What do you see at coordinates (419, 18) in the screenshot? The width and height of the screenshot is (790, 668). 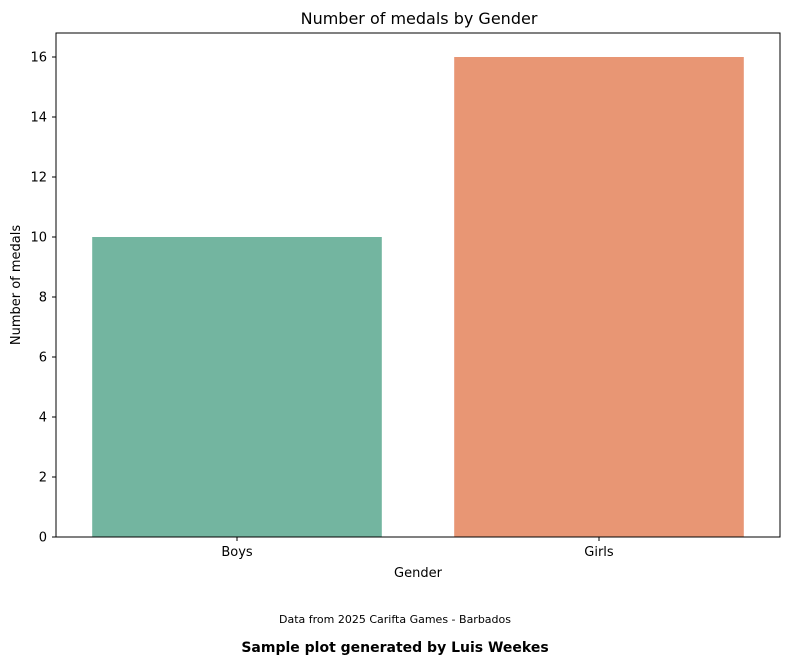 I see `chart-title: Number of medals by Gender` at bounding box center [419, 18].